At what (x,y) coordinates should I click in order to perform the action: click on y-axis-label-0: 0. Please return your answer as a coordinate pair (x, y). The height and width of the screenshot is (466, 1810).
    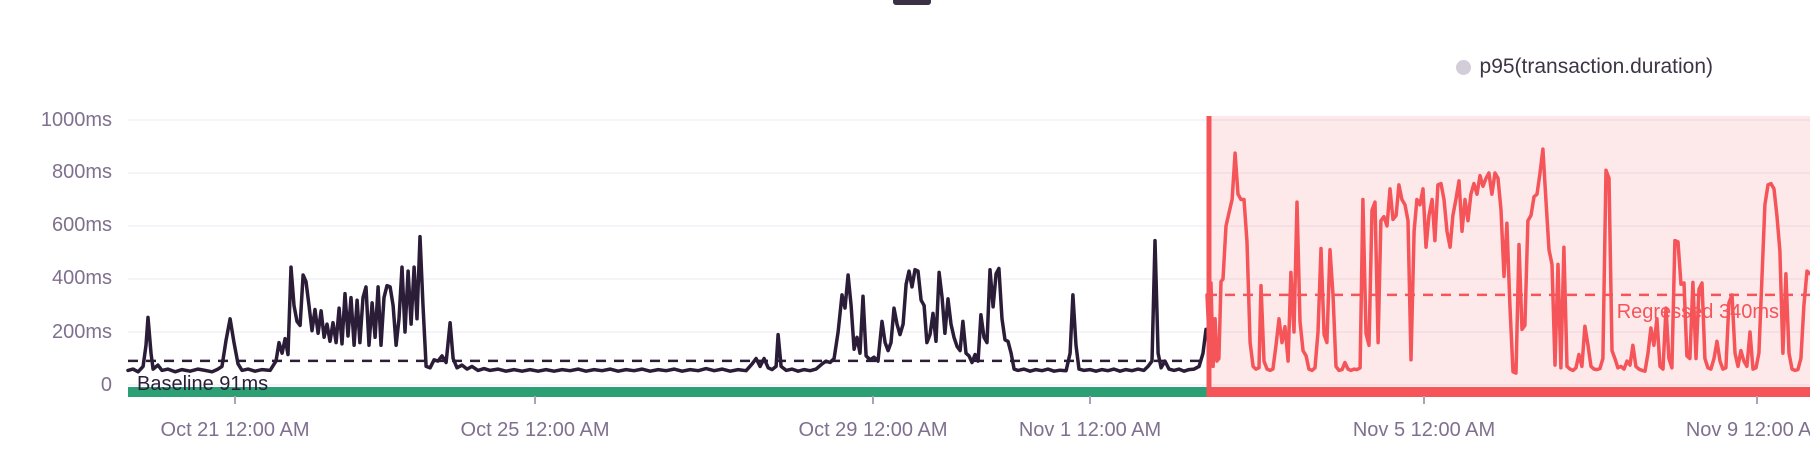
    Looking at the image, I should click on (106, 385).